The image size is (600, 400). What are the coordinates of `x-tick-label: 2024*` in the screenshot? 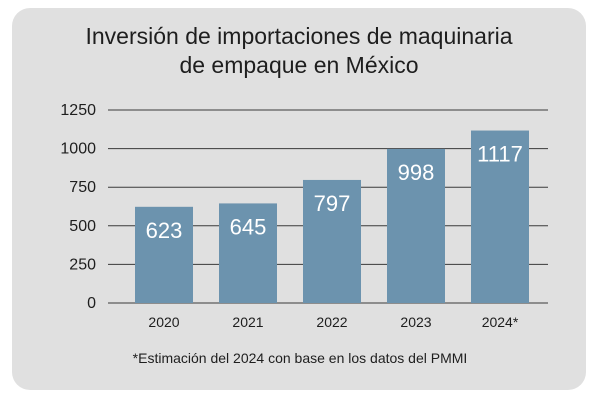 It's located at (500, 322).